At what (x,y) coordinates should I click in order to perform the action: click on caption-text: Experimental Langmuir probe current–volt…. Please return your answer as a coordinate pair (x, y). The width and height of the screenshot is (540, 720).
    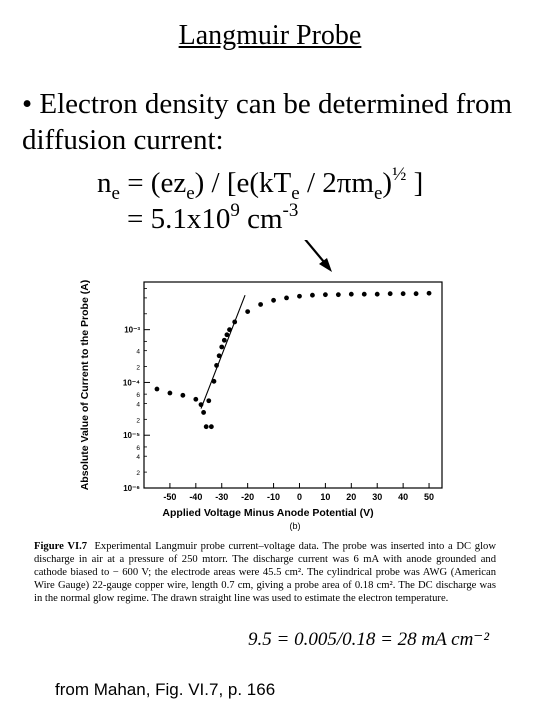
    Looking at the image, I should click on (265, 572).